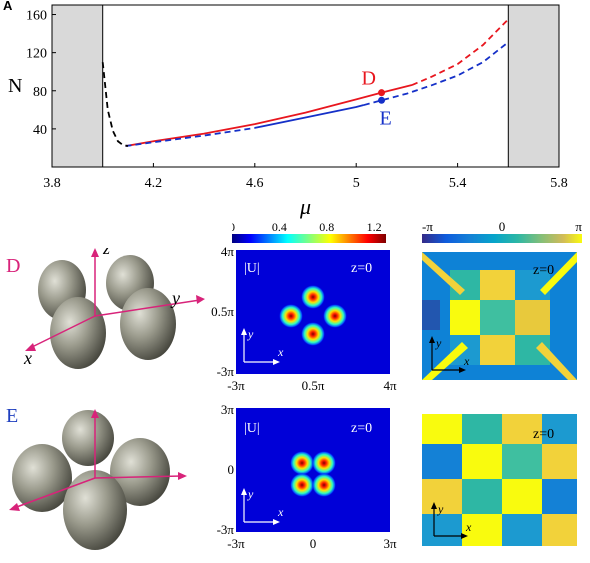 The width and height of the screenshot is (590, 563). What do you see at coordinates (533, 86) in the screenshot?
I see `shaded-region` at bounding box center [533, 86].